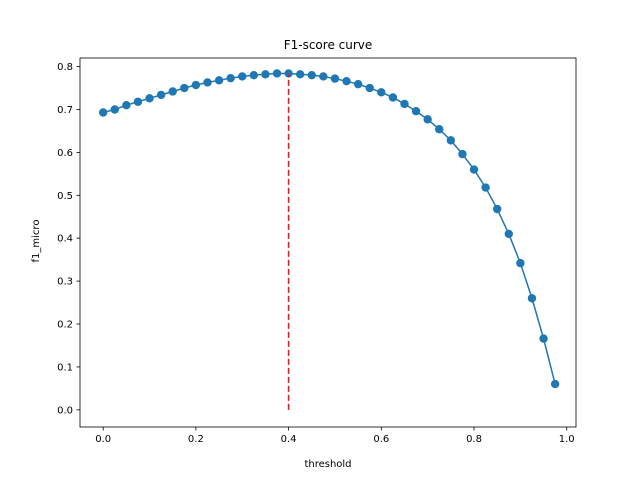 The image size is (640, 480). I want to click on x-tick-label: 0.6, so click(381, 439).